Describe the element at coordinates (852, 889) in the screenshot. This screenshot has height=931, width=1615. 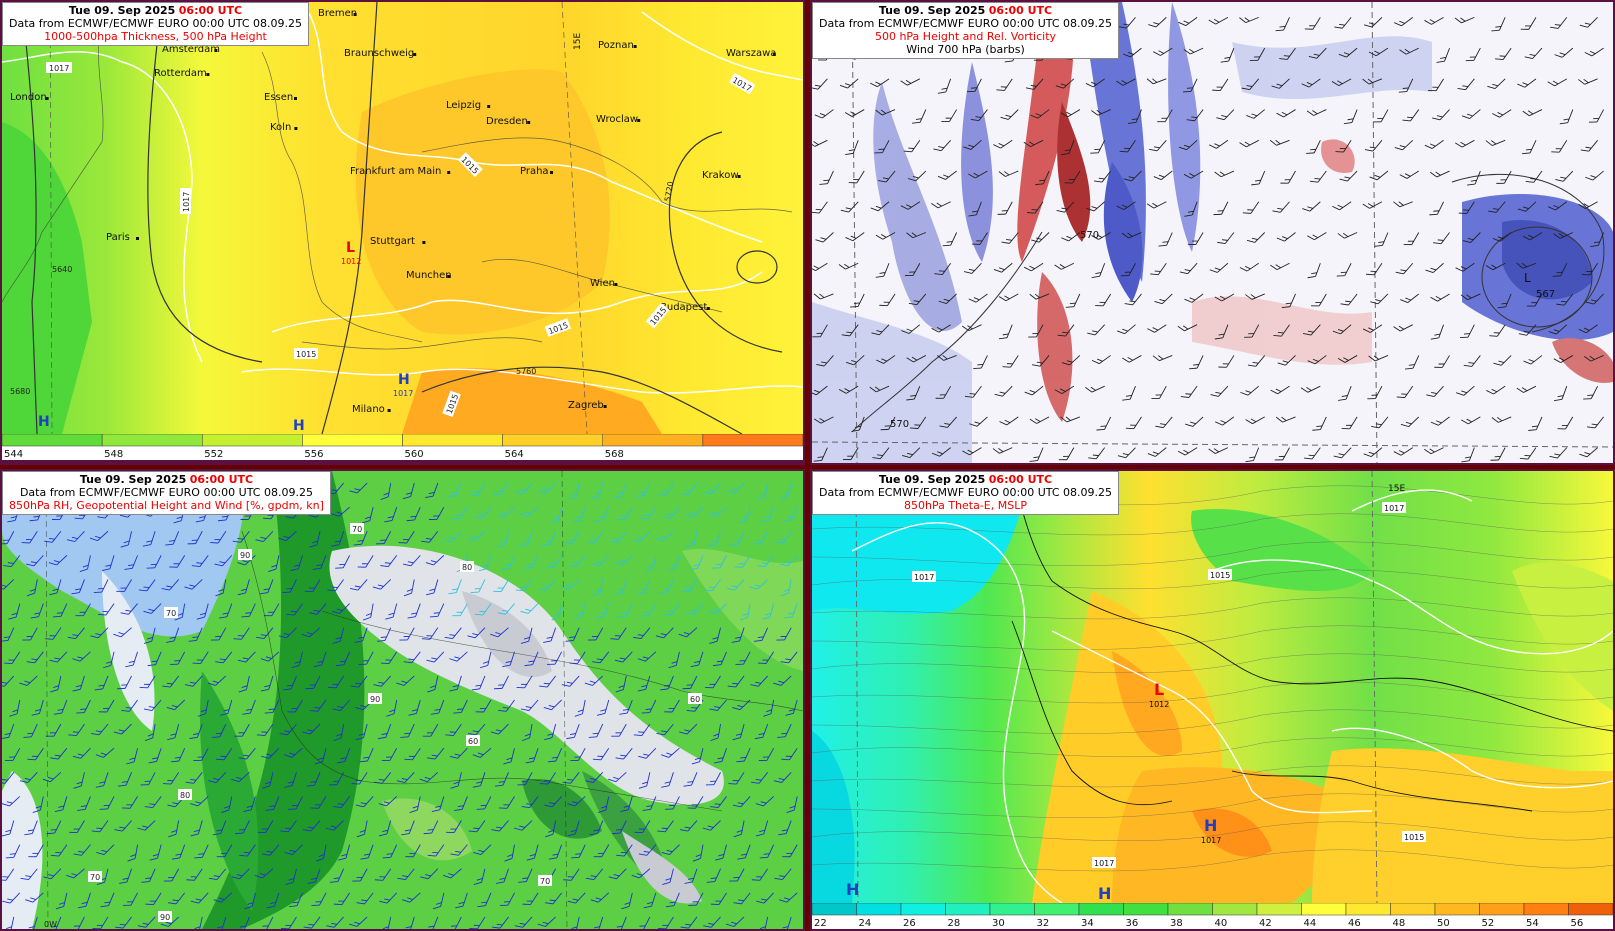
I see `high-pressure-marker-2: H` at that location.